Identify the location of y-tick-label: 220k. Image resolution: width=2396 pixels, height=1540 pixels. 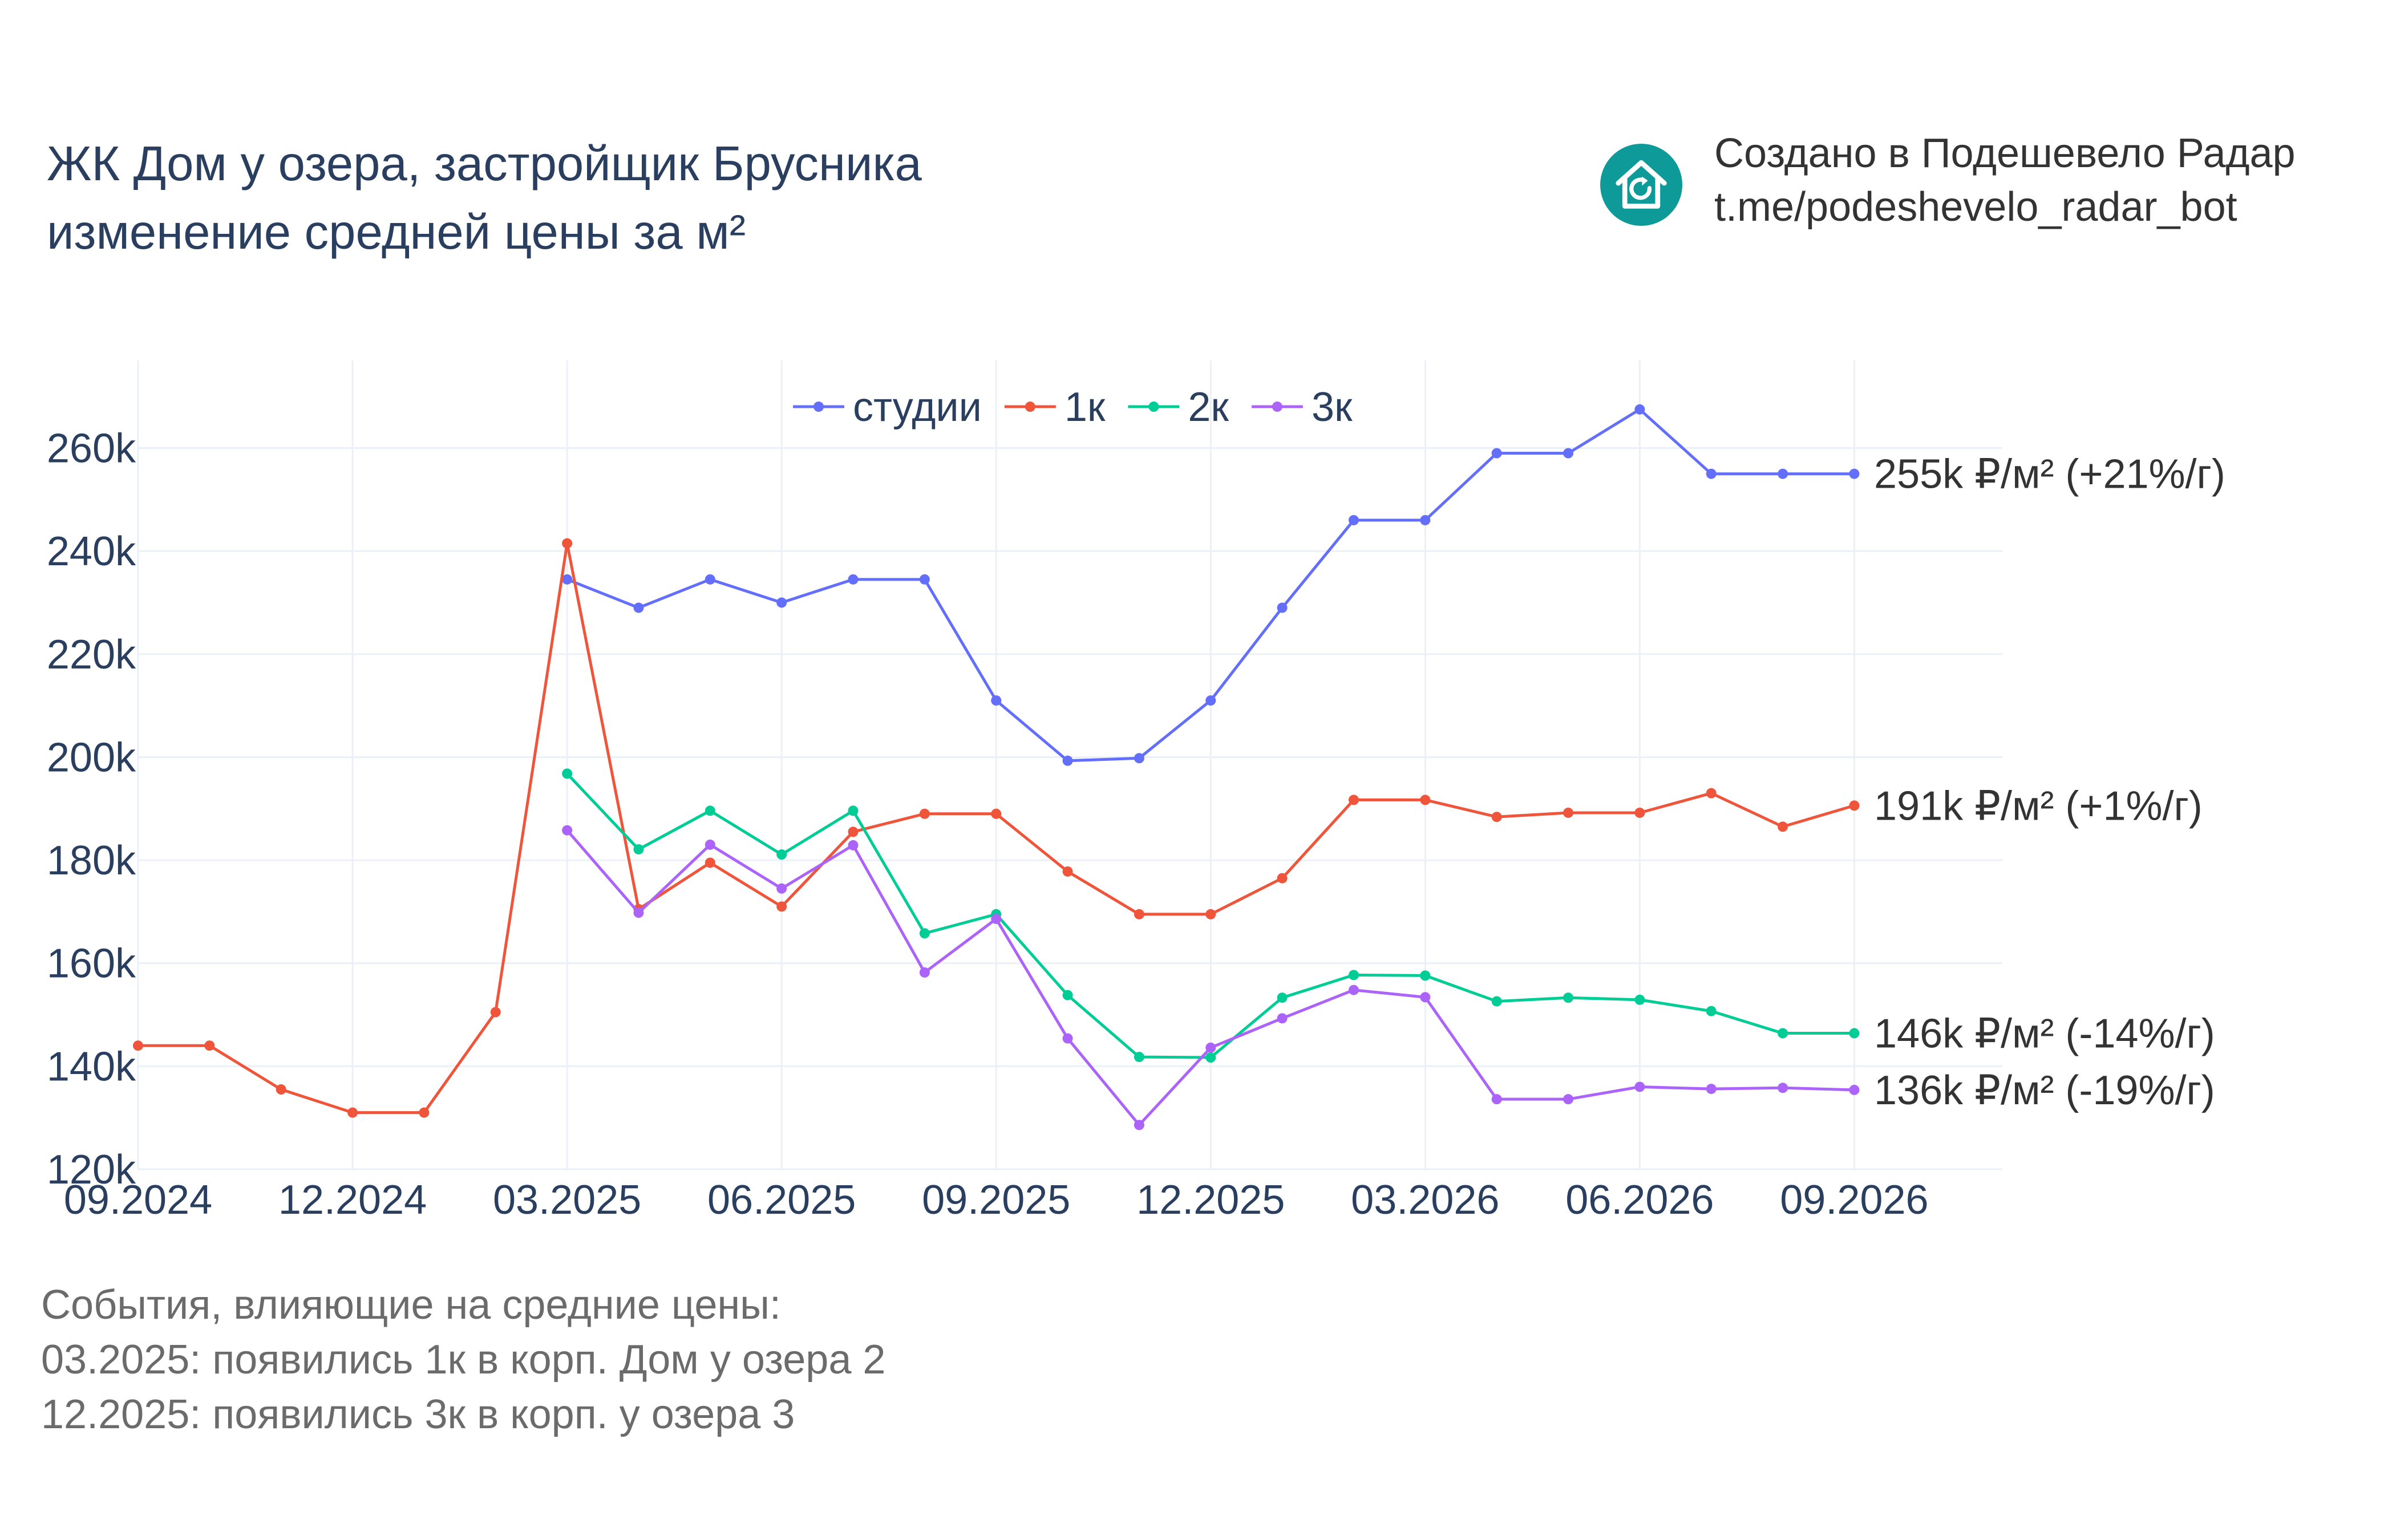
(92, 655).